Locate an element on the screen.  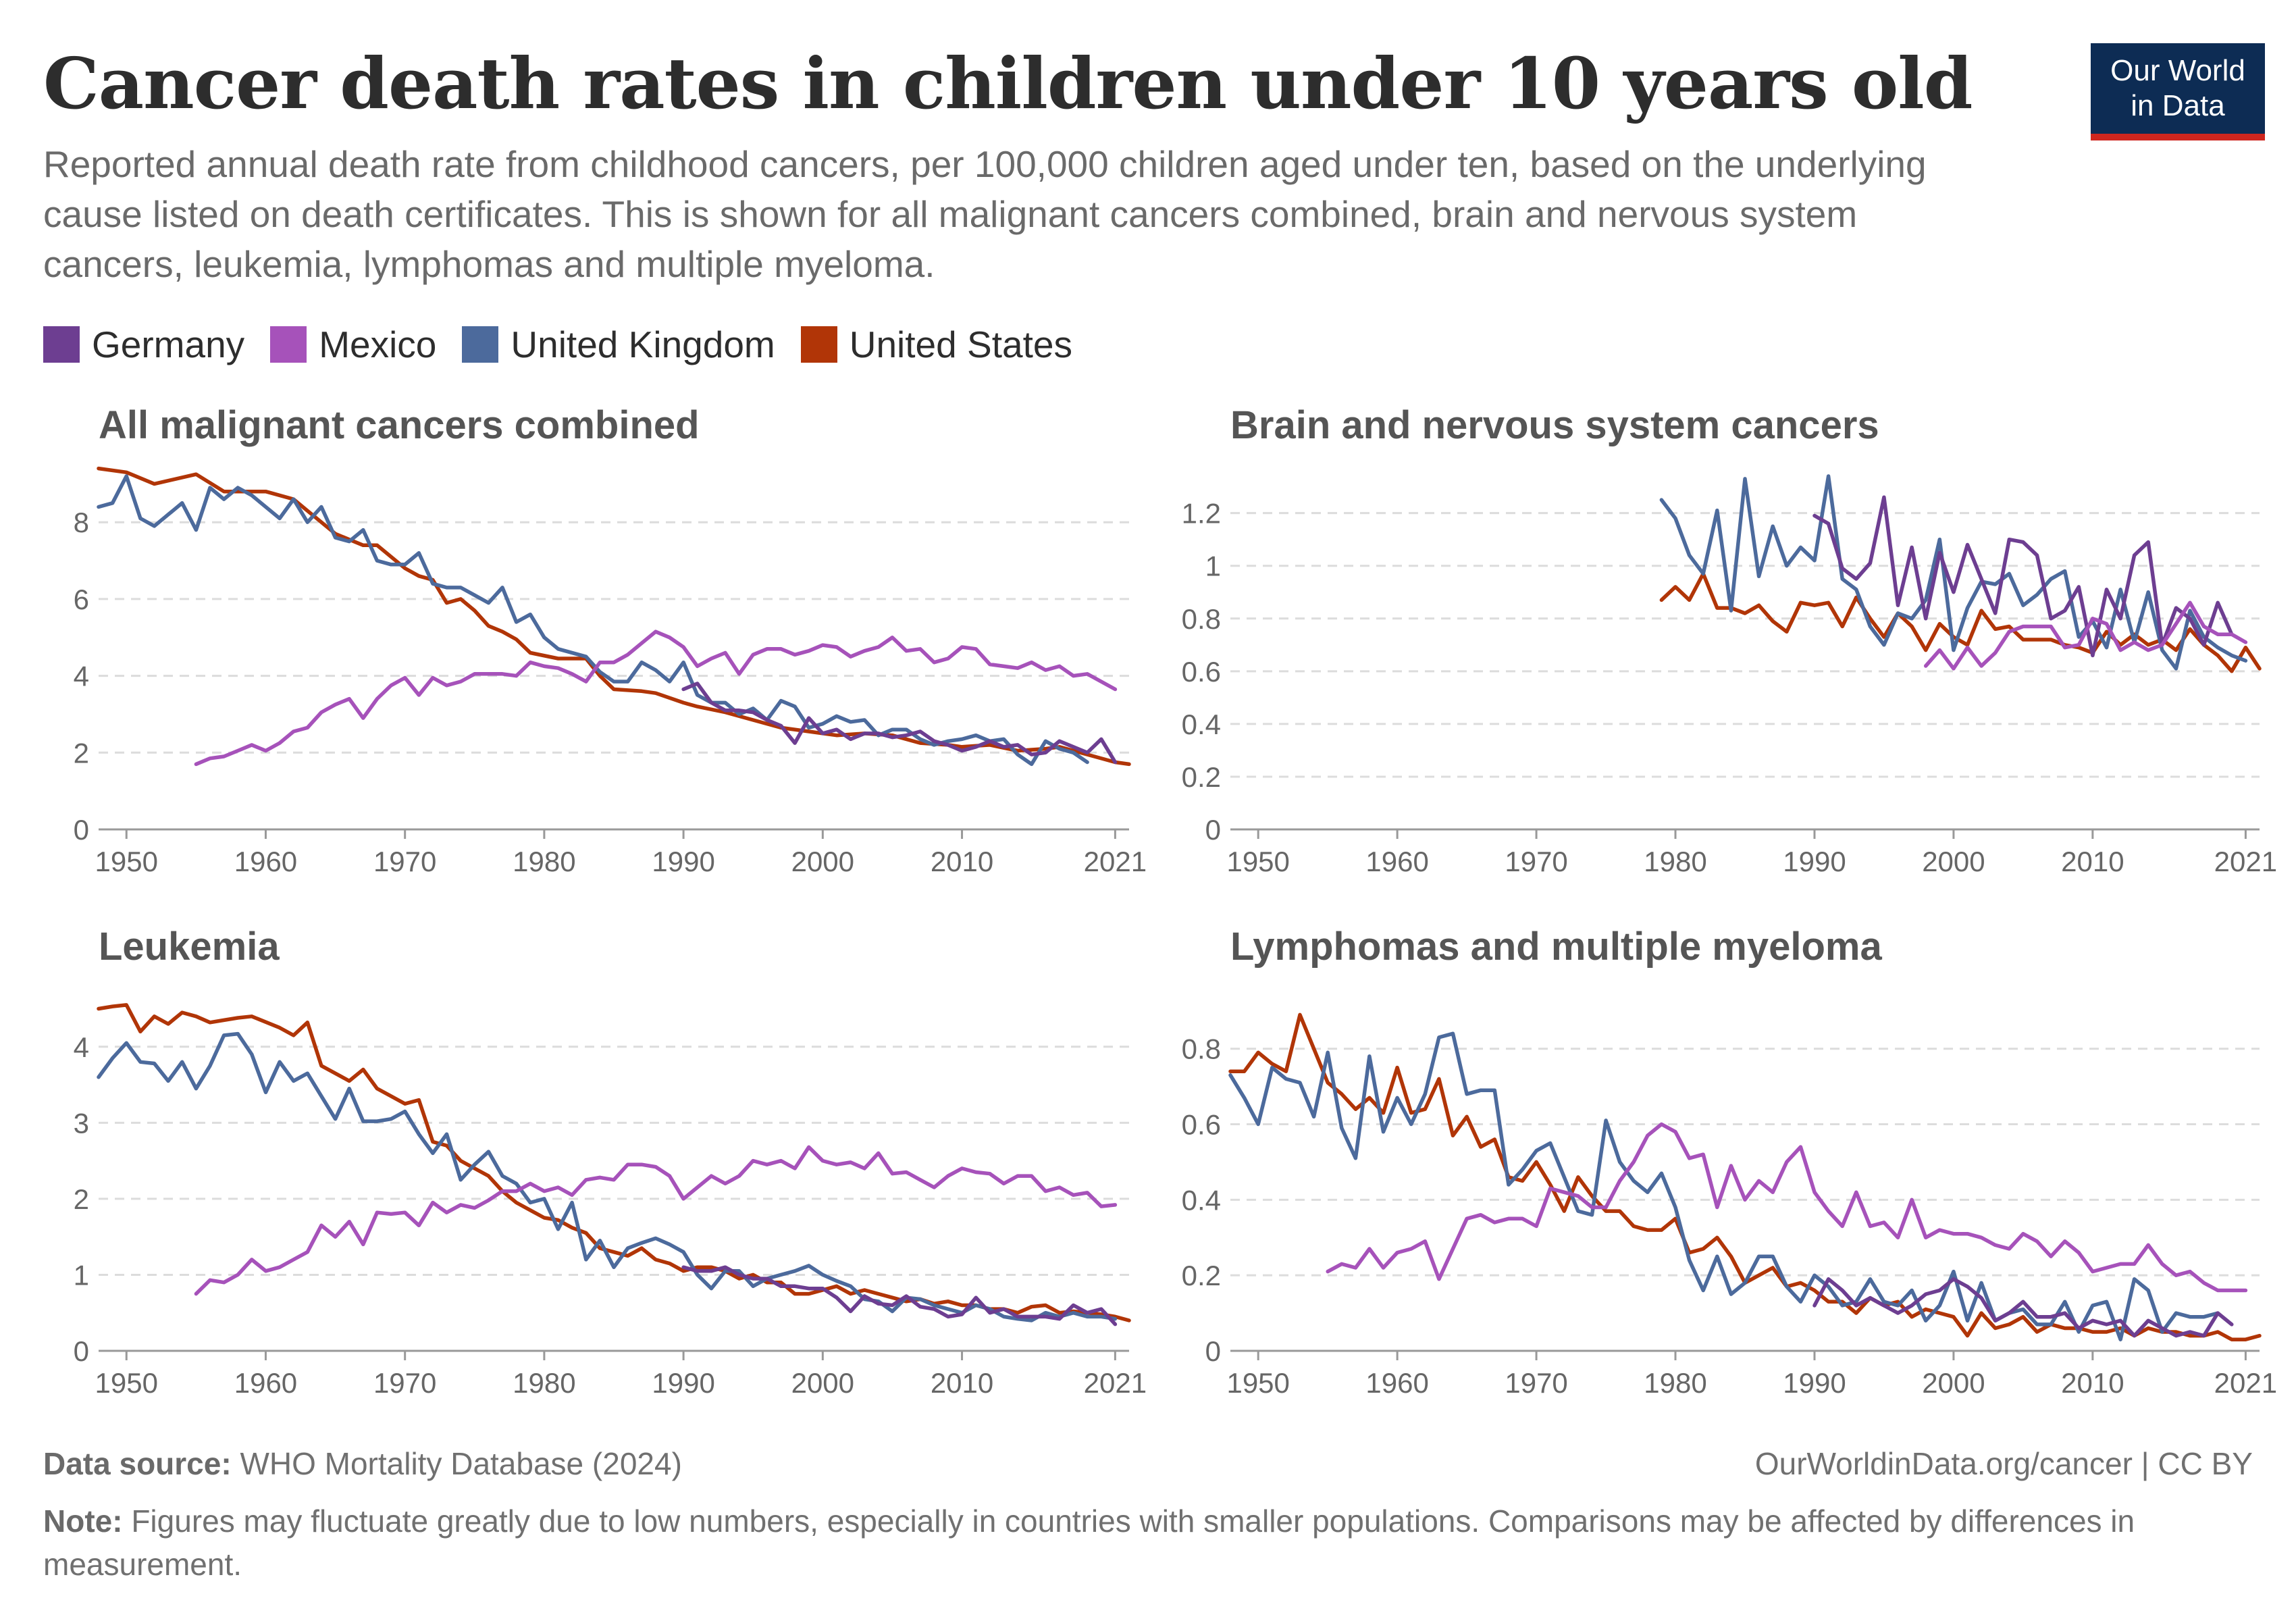
legend-label-united-kingdom: United Kingdom is located at coordinates (643, 344).